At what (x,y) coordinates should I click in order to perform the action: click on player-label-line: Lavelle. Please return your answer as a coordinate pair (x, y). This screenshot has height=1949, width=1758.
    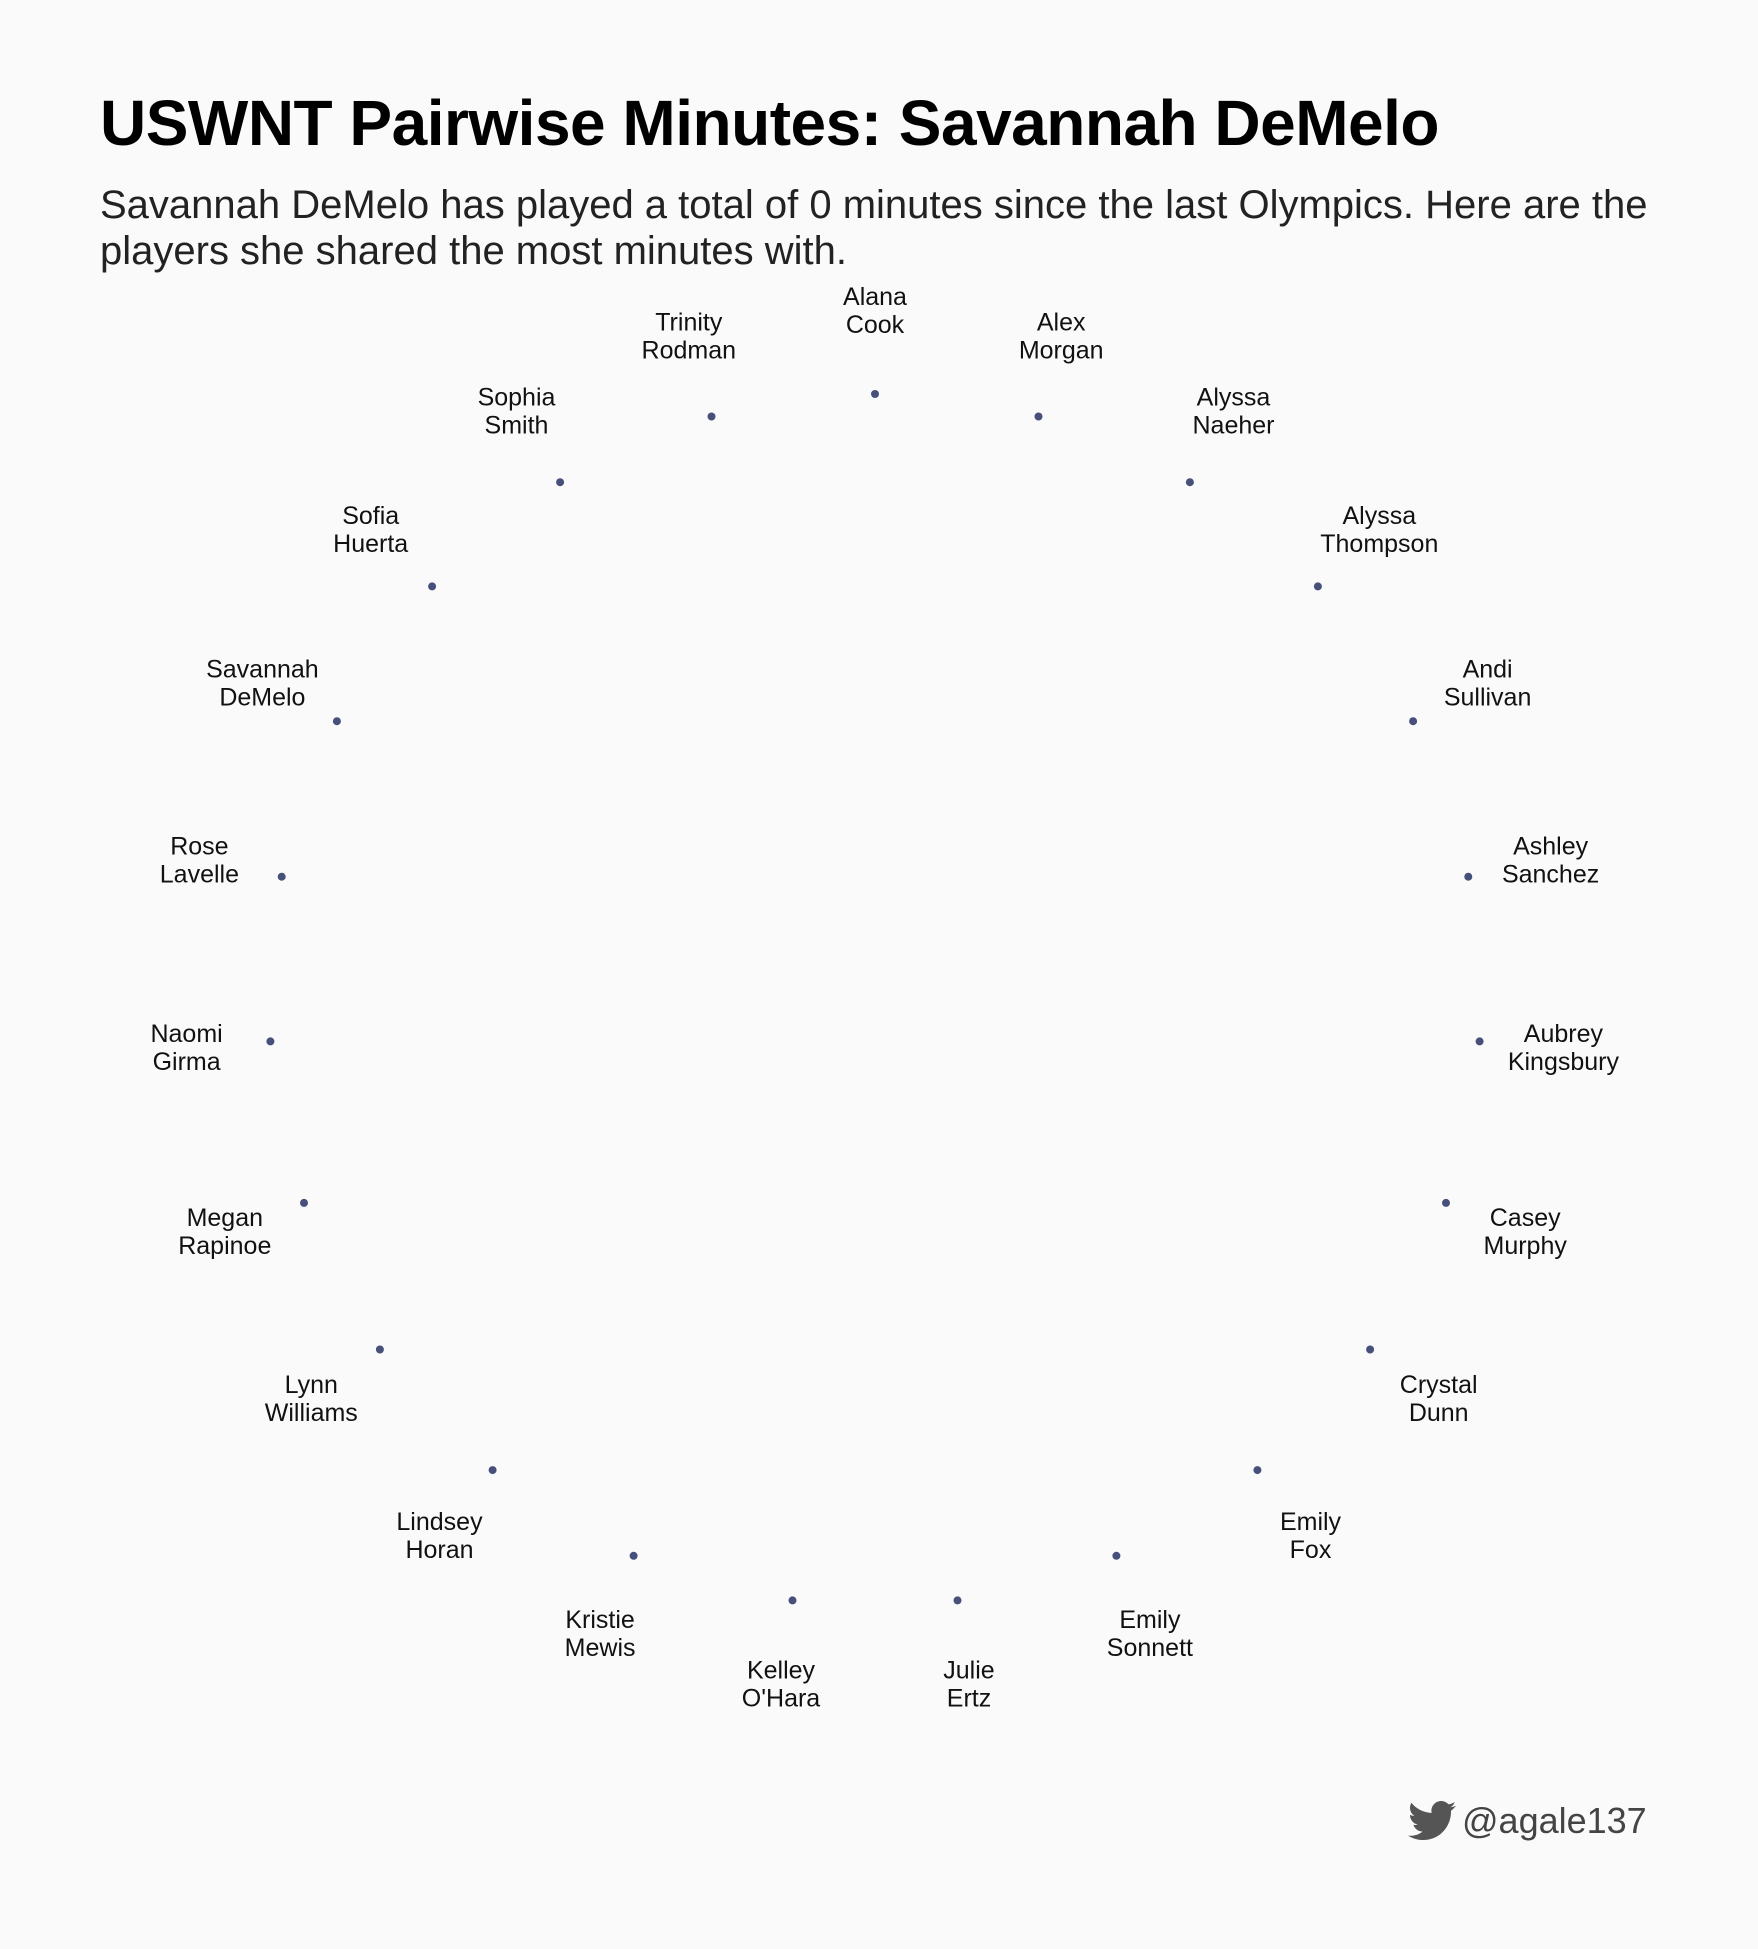
    Looking at the image, I should click on (199, 875).